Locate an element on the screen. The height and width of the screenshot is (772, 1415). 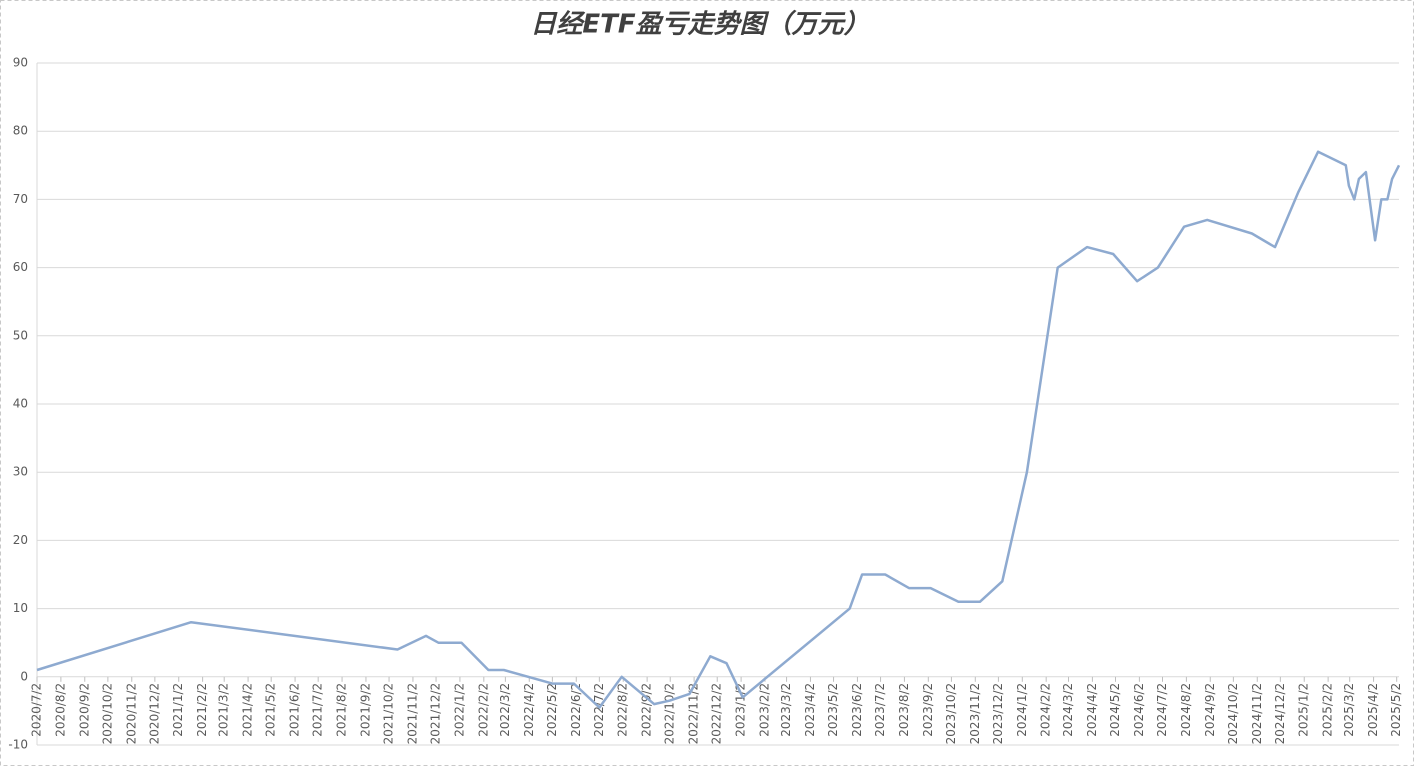
x-tick-label: 2025/4/2 is located at coordinates (1373, 710).